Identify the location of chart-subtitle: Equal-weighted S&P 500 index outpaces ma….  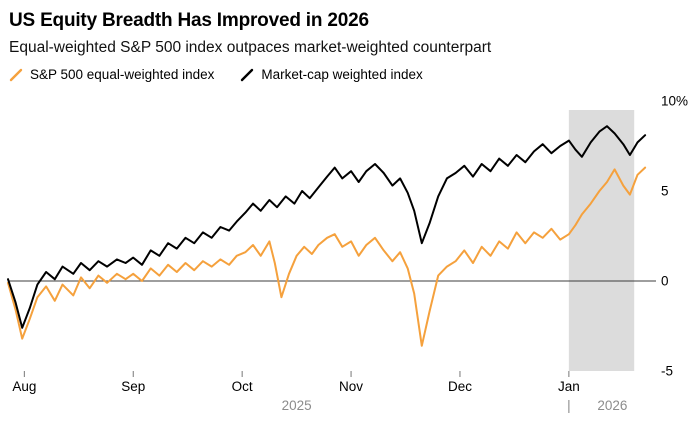
(250, 47).